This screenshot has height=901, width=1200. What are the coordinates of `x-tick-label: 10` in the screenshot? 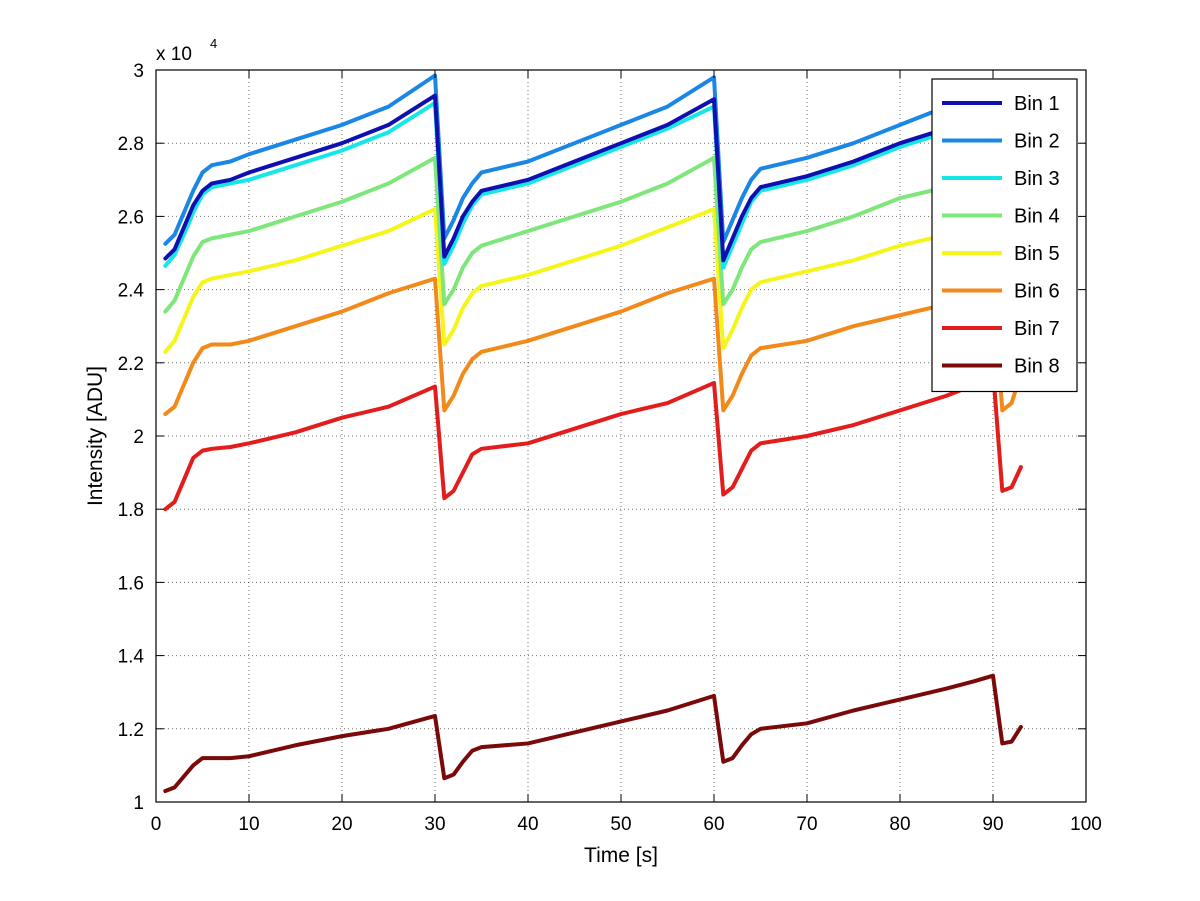 It's located at (248, 824).